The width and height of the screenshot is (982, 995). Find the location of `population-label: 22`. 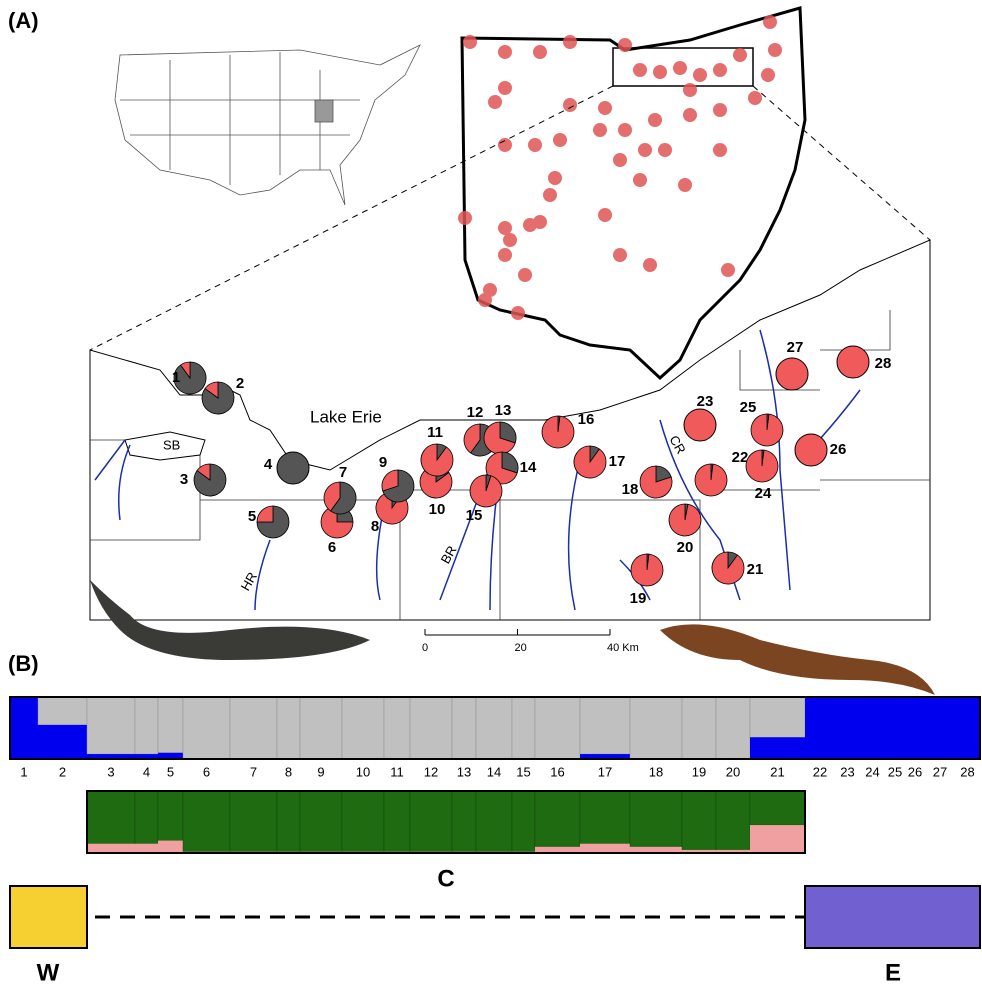

population-label: 22 is located at coordinates (820, 771).